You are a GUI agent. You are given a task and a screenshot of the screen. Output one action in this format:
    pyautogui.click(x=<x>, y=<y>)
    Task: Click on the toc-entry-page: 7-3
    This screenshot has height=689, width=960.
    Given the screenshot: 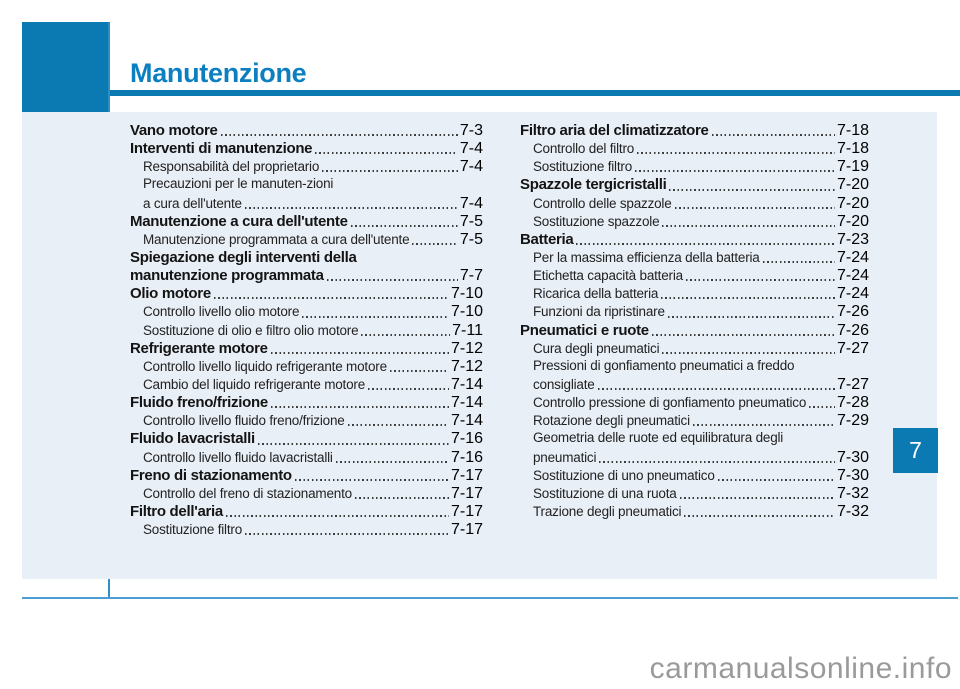 What is the action you would take?
    pyautogui.click(x=471, y=130)
    